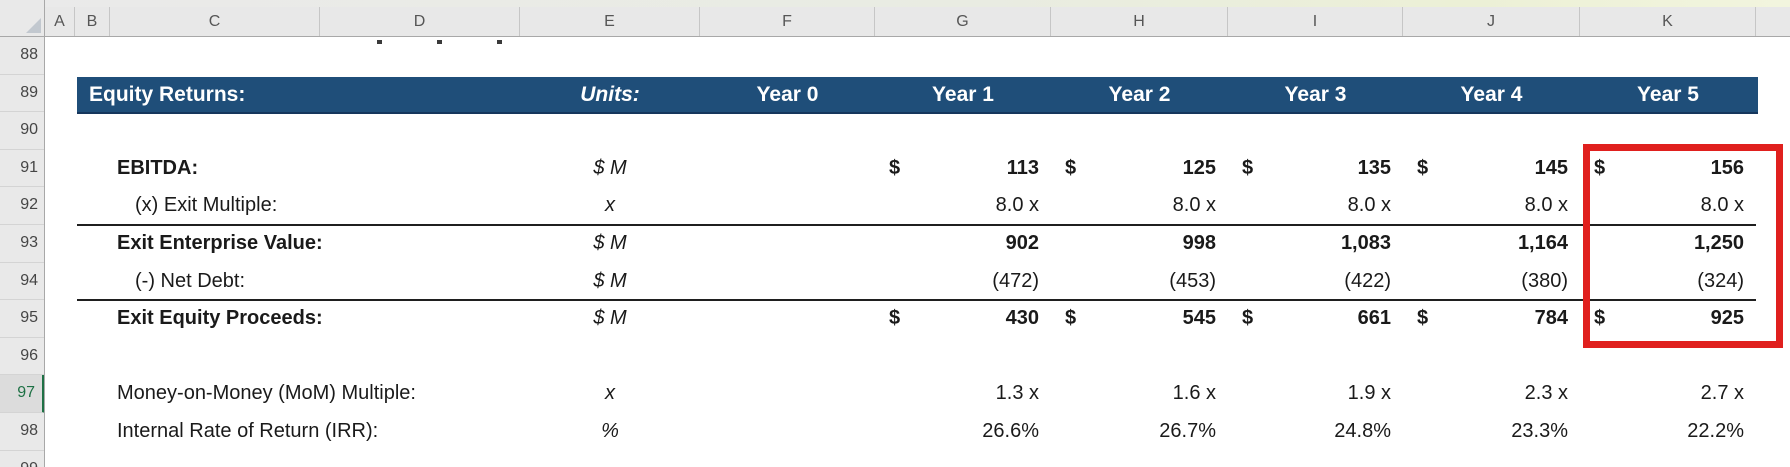  Describe the element at coordinates (1192, 280) in the screenshot. I see `cell-net-debt-year2: (453)` at that location.